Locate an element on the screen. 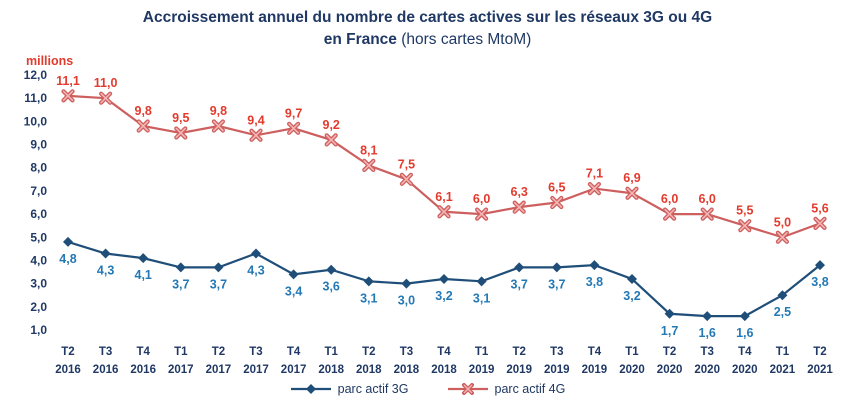  data-label: 3,2 is located at coordinates (631, 296).